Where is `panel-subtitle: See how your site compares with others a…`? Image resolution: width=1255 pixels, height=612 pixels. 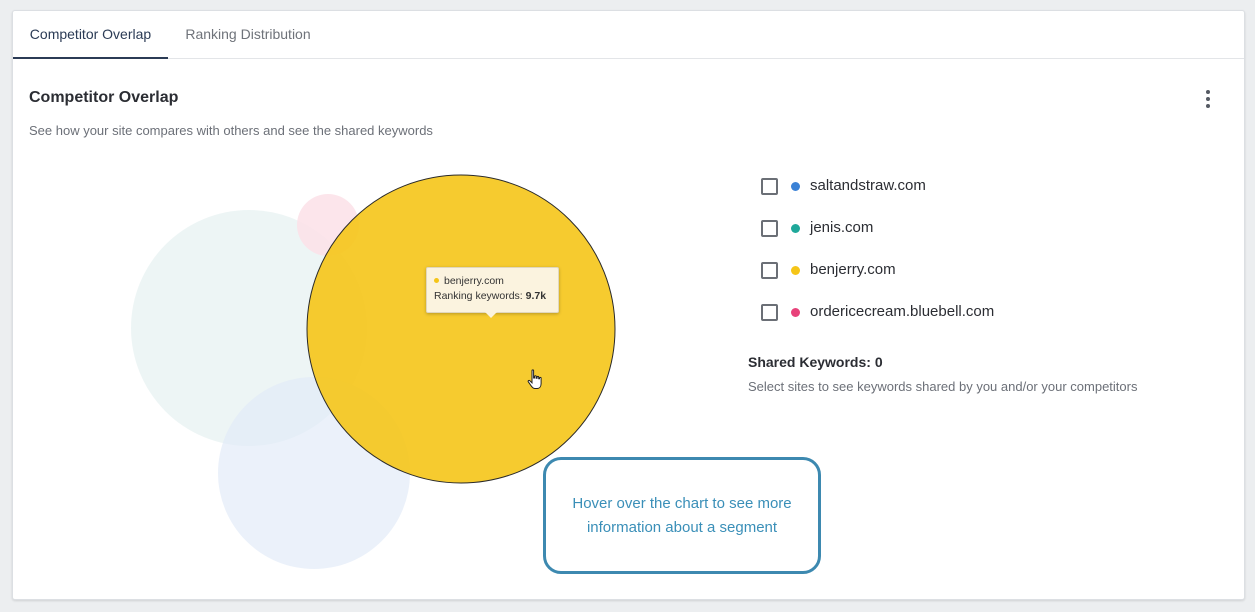
panel-subtitle: See how your site compares with others a… is located at coordinates (231, 130).